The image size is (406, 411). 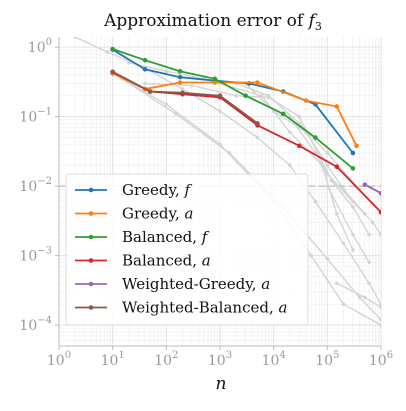 What do you see at coordinates (221, 384) in the screenshot?
I see `x-axis-label: n` at bounding box center [221, 384].